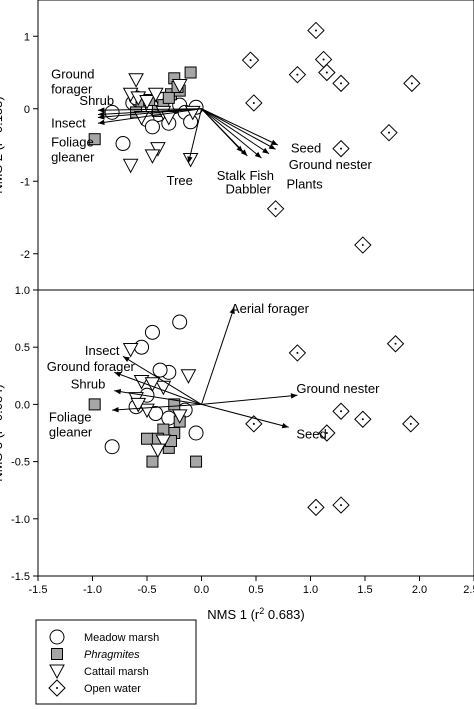 The height and width of the screenshot is (709, 474). Describe the element at coordinates (72, 73) in the screenshot. I see `vector-label-line: Ground` at that location.